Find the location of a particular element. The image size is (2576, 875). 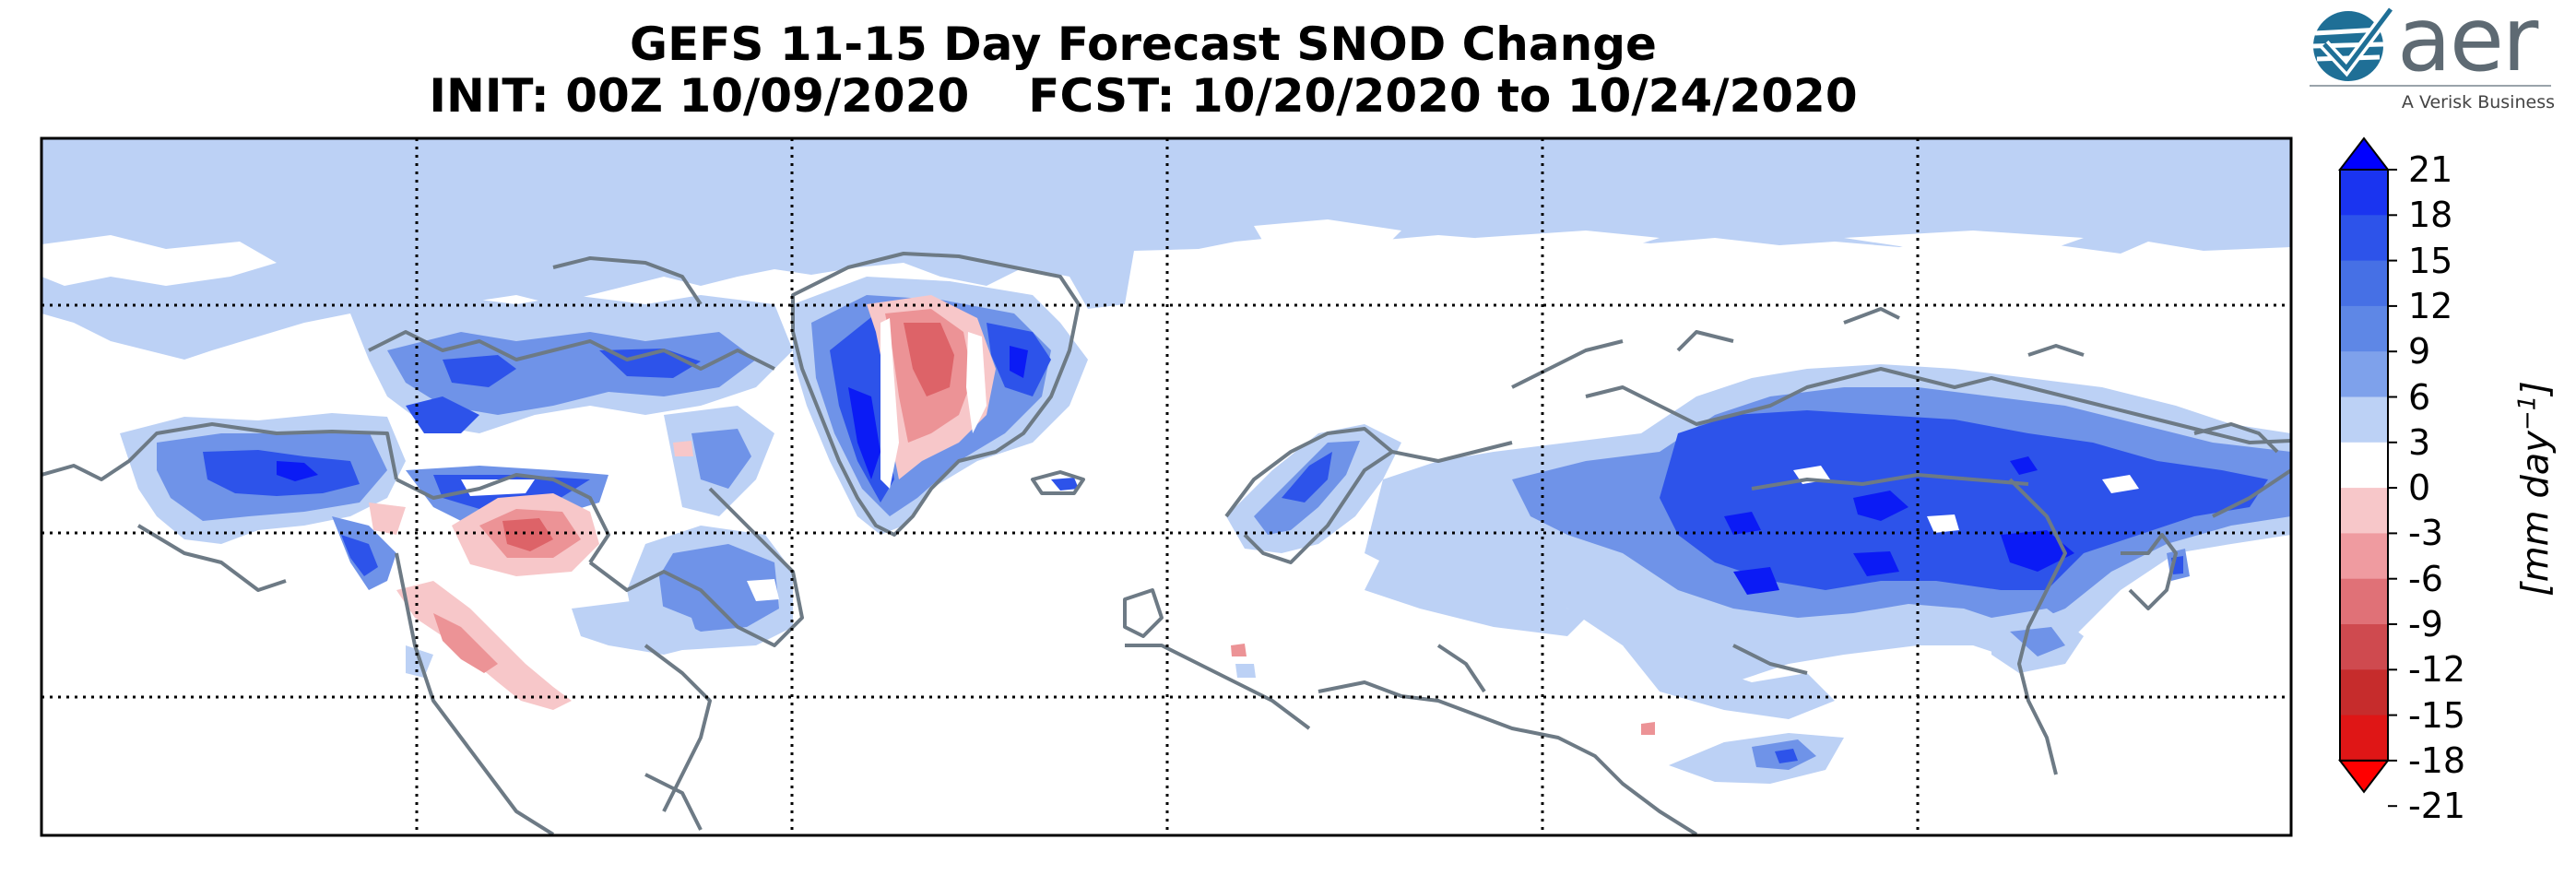

colorbar-tick-label: 18 is located at coordinates (2430, 215).